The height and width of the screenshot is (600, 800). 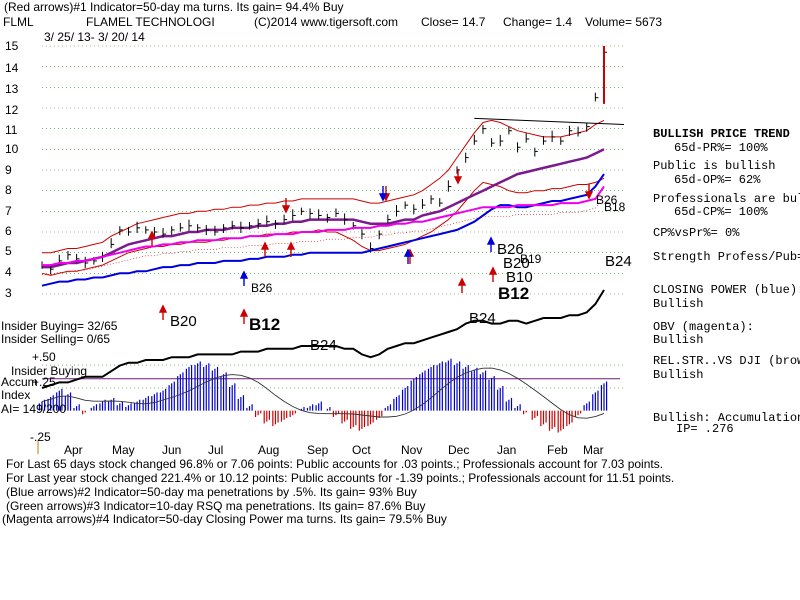 What do you see at coordinates (459, 450) in the screenshot?
I see `month-label: Dec` at bounding box center [459, 450].